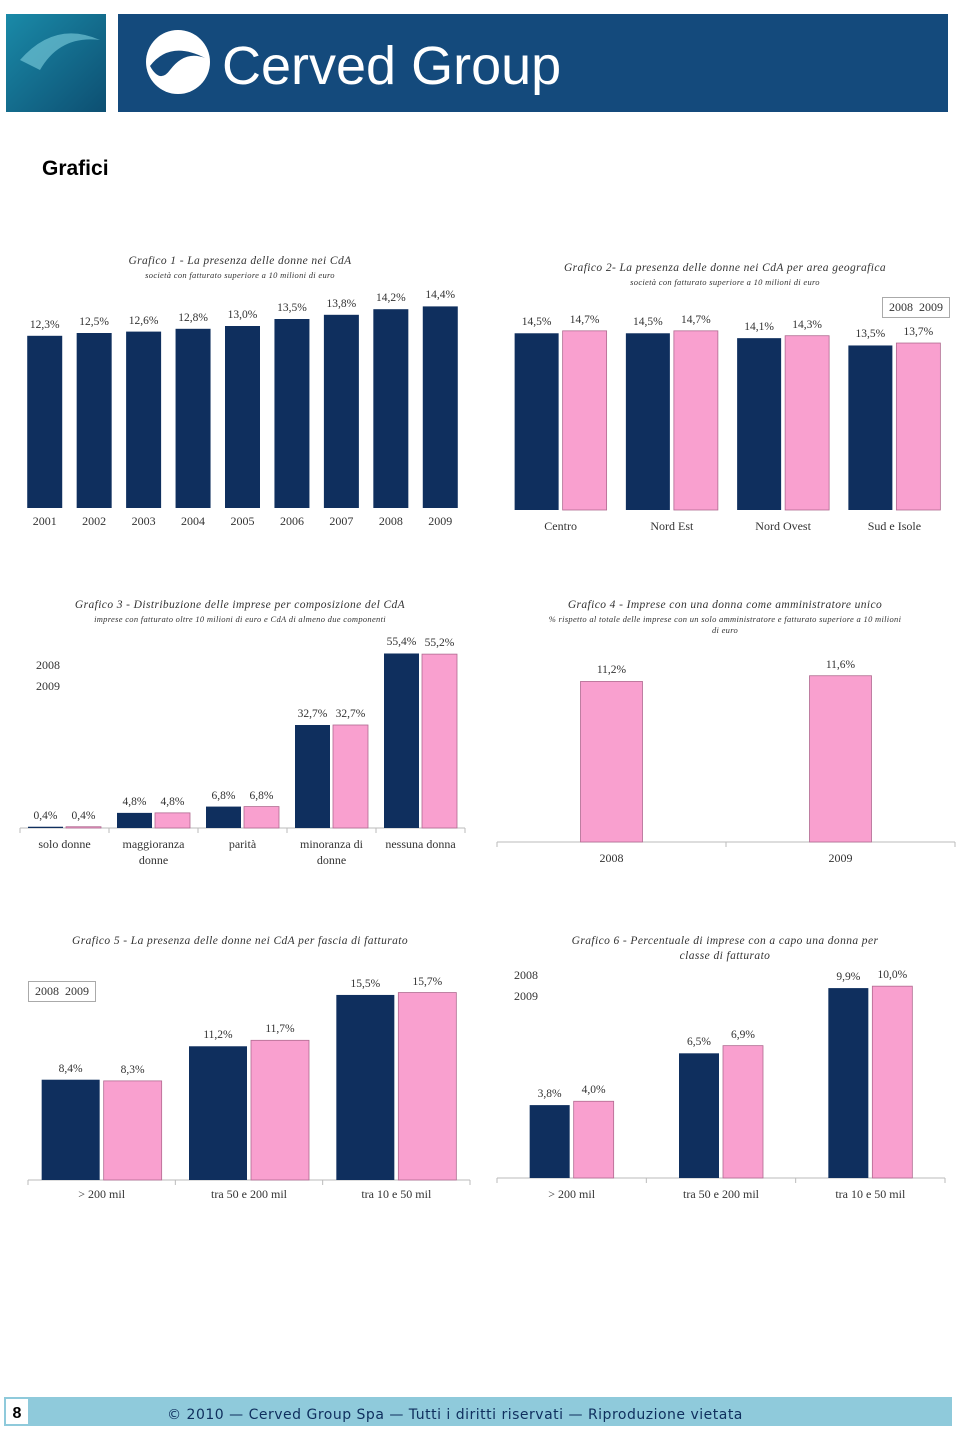 The width and height of the screenshot is (960, 1429). I want to click on page-number-box, so click(17, 1411).